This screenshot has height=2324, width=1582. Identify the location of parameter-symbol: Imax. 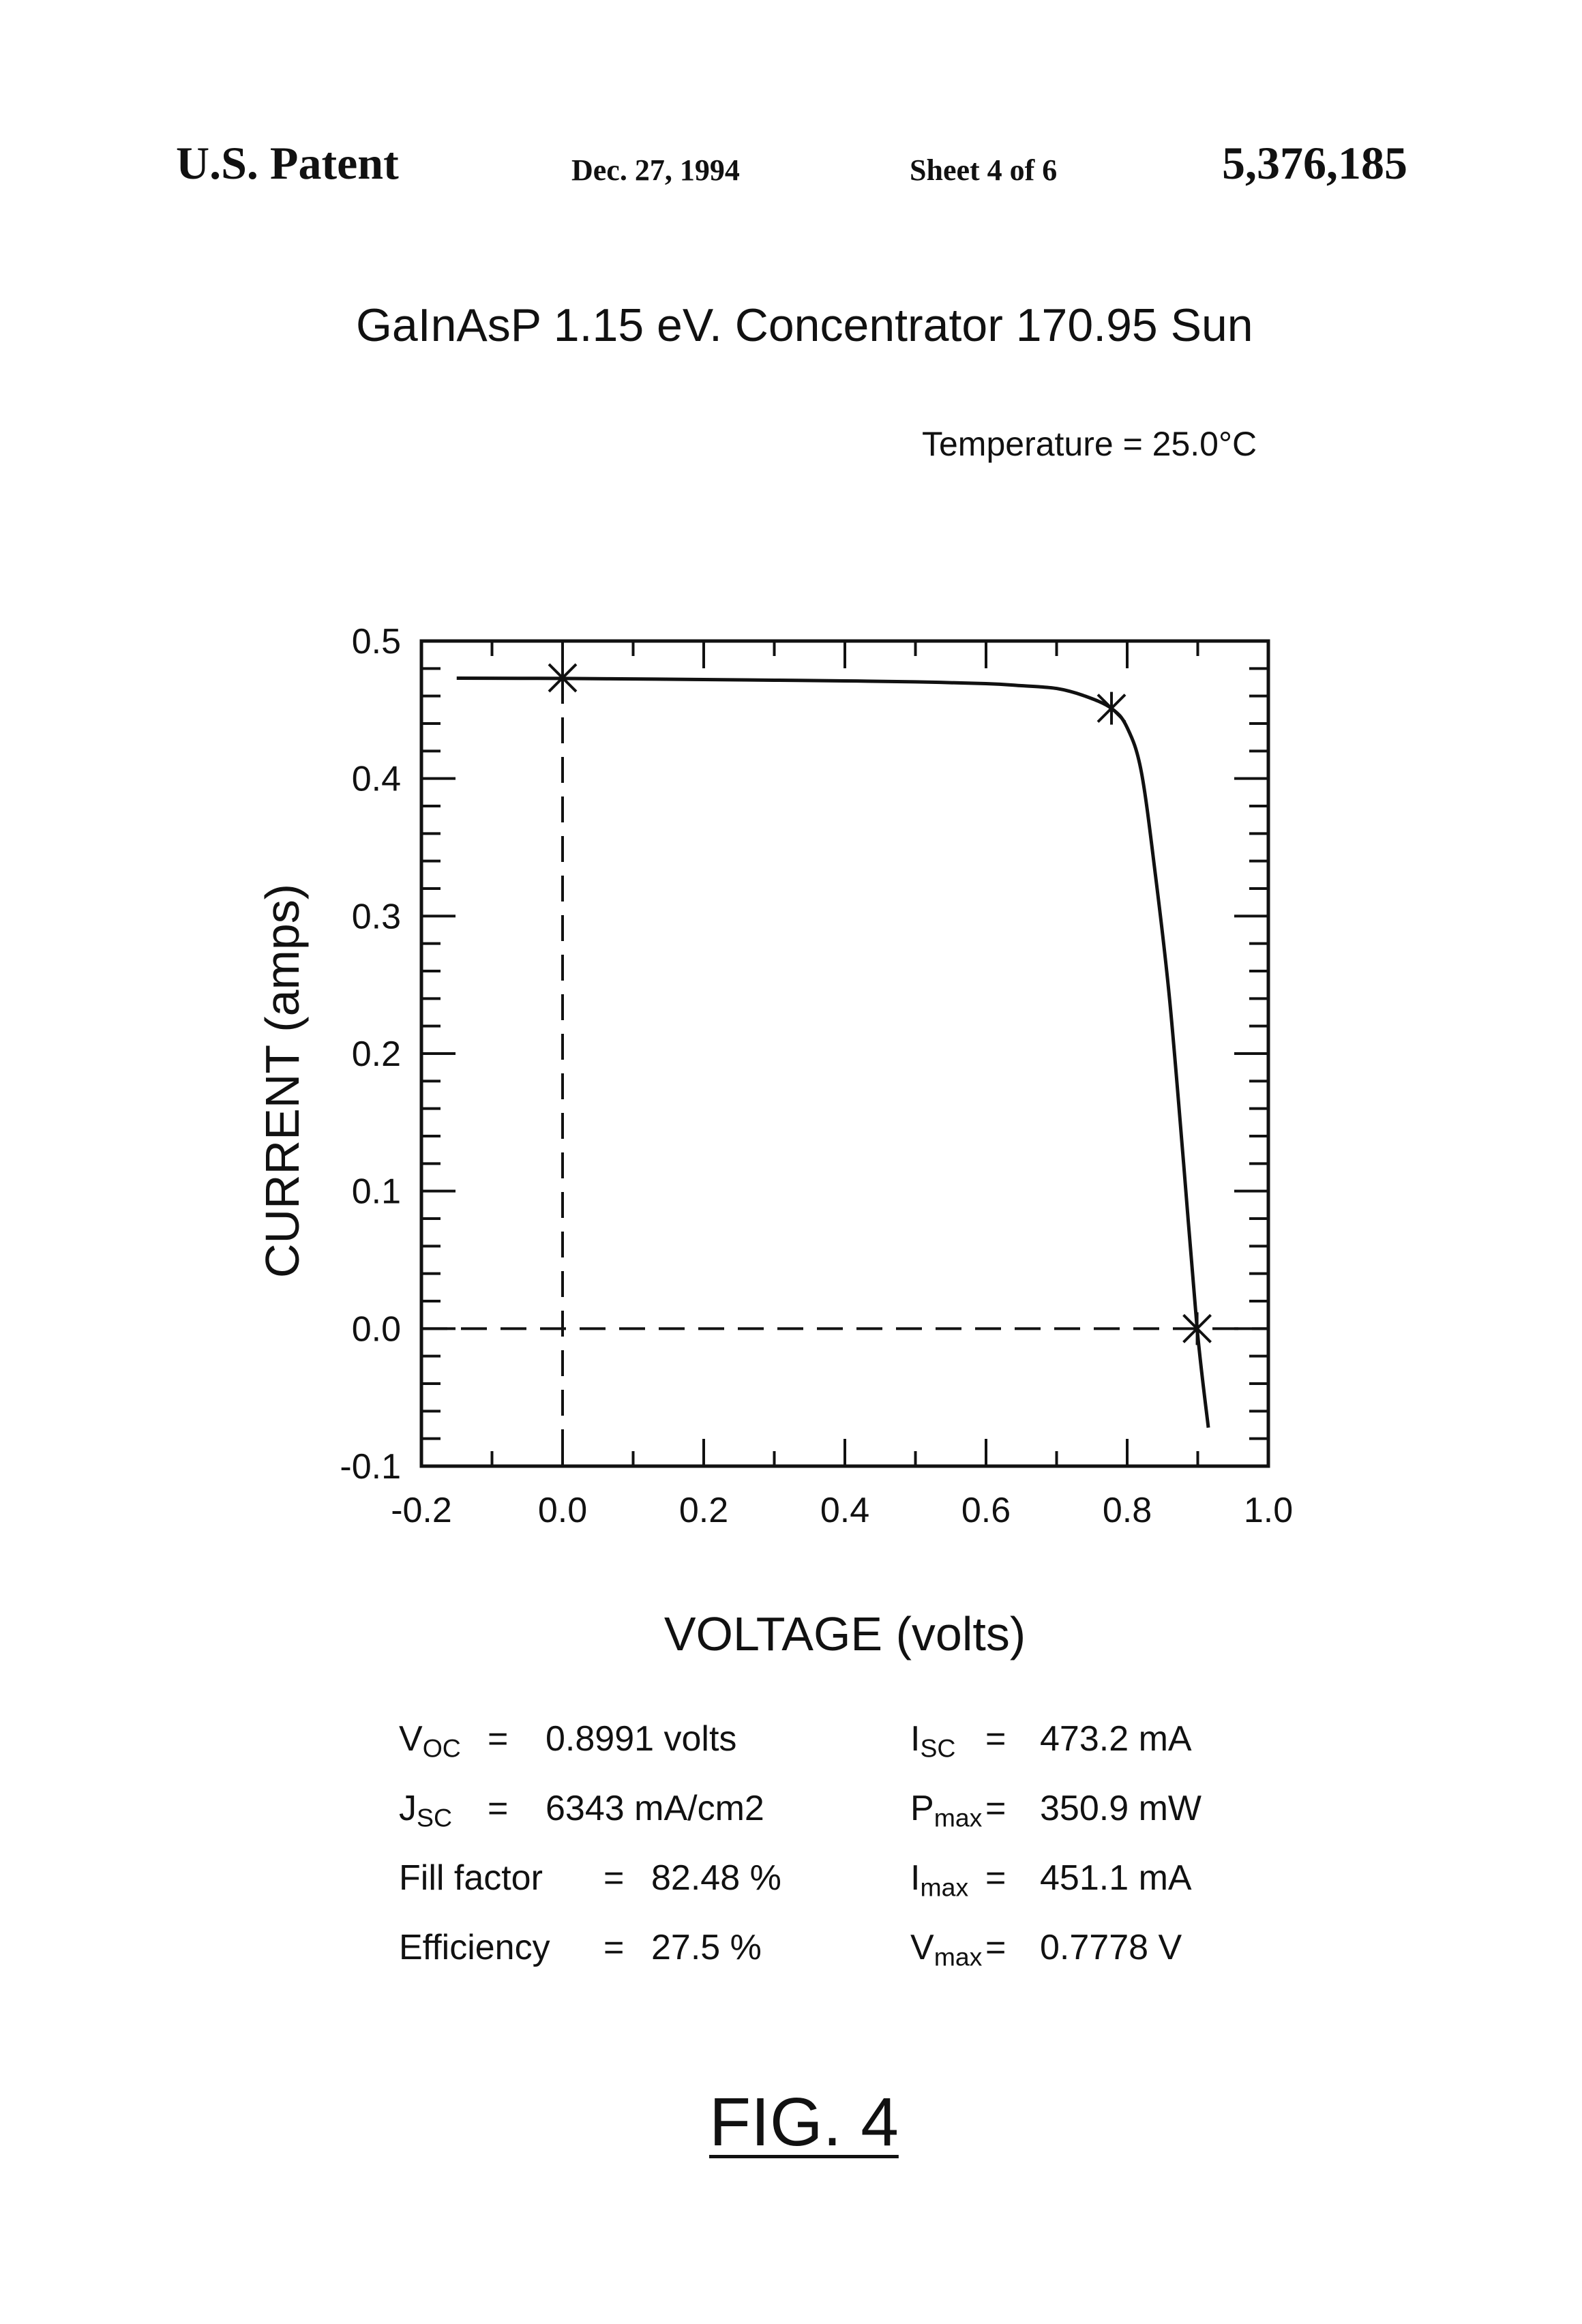
(939, 1880).